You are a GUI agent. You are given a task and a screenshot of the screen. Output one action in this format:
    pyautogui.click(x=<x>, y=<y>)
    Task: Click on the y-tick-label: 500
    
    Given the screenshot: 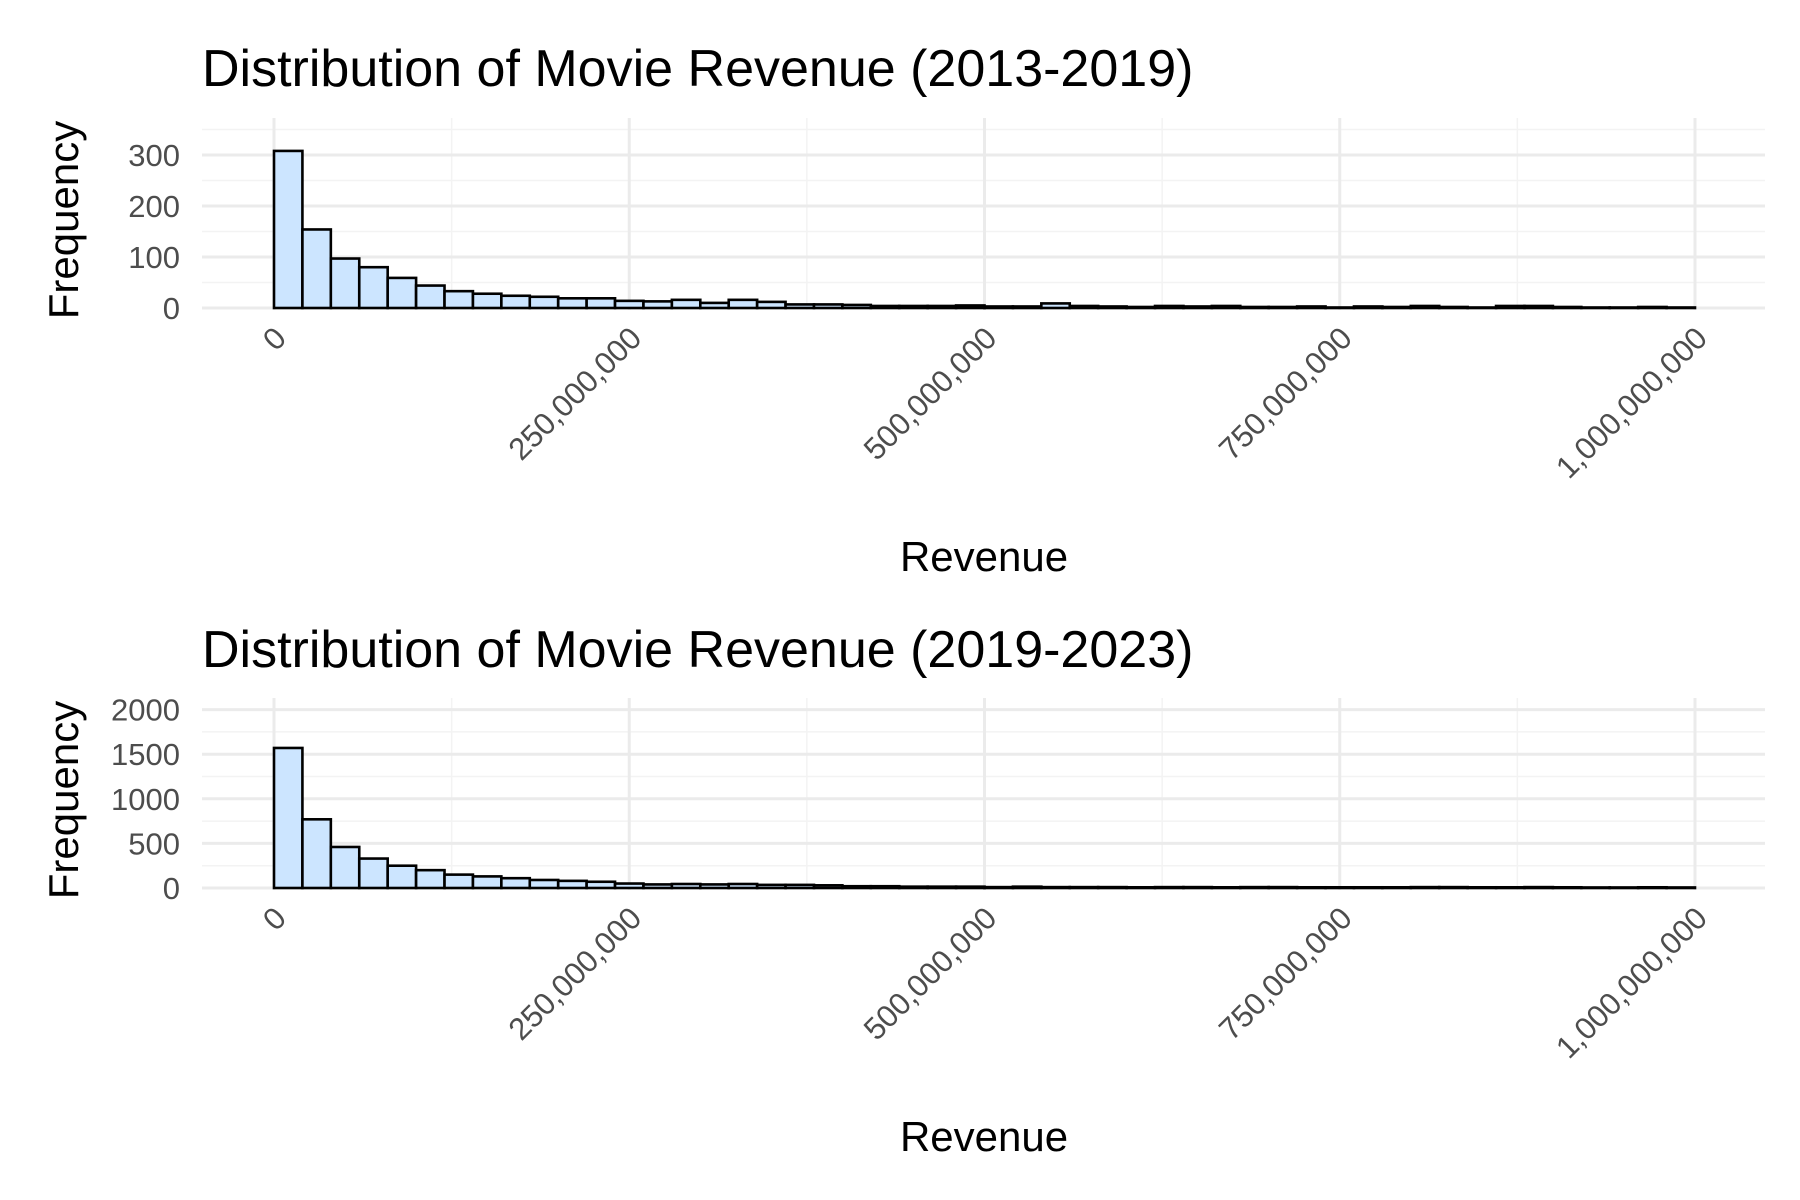 What is the action you would take?
    pyautogui.click(x=154, y=843)
    